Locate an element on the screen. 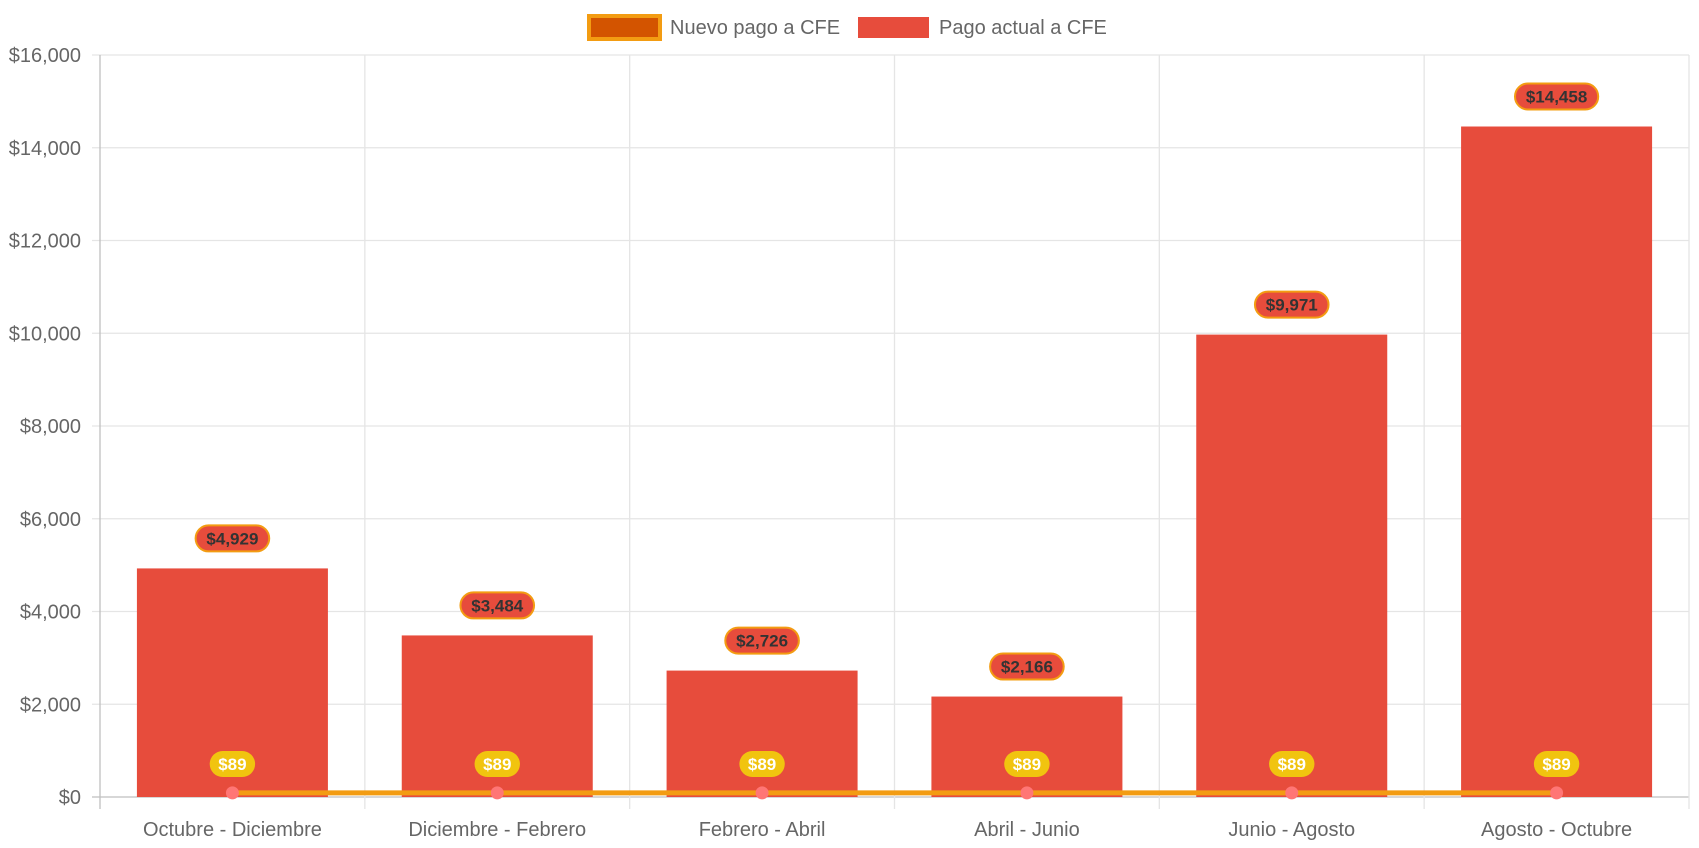 The width and height of the screenshot is (1699, 848). x-category-label: Febrero - Abril is located at coordinates (762, 830).